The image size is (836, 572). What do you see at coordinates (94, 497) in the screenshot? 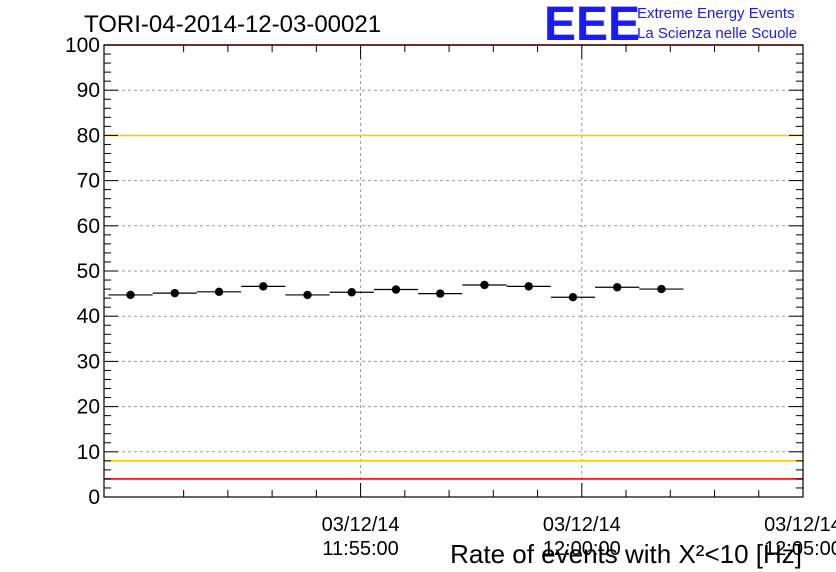
I see `y-tick-label: 0` at bounding box center [94, 497].